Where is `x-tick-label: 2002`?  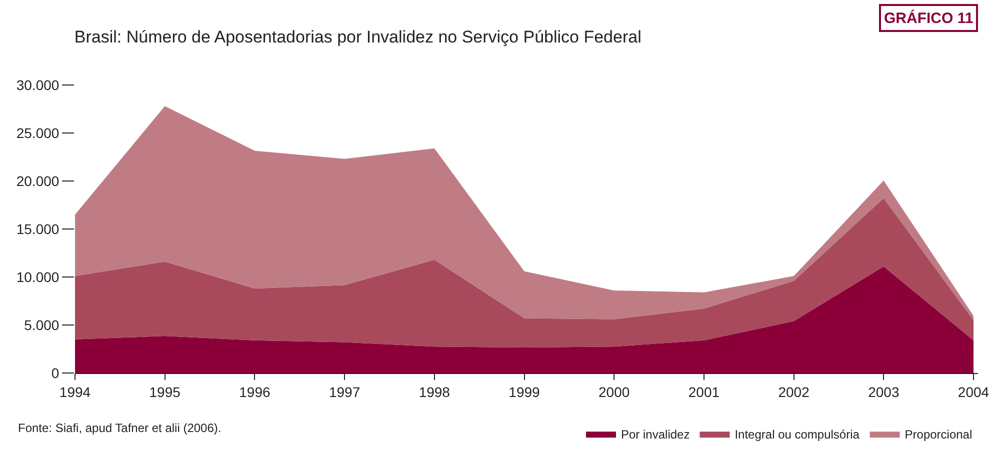 x-tick-label: 2002 is located at coordinates (794, 392).